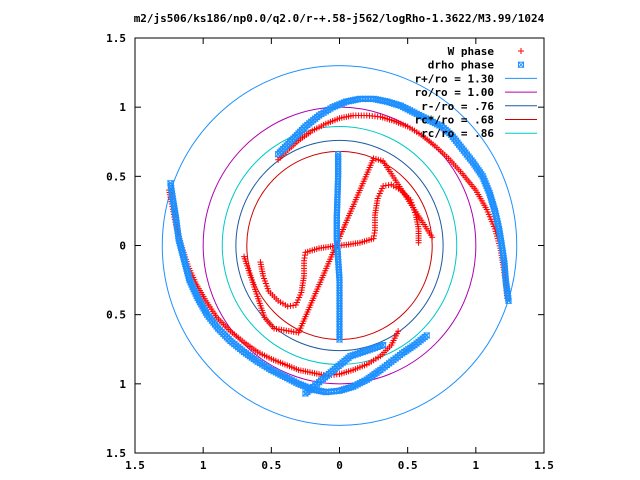  What do you see at coordinates (122, 107) in the screenshot?
I see `y-tick-label-5: 1` at bounding box center [122, 107].